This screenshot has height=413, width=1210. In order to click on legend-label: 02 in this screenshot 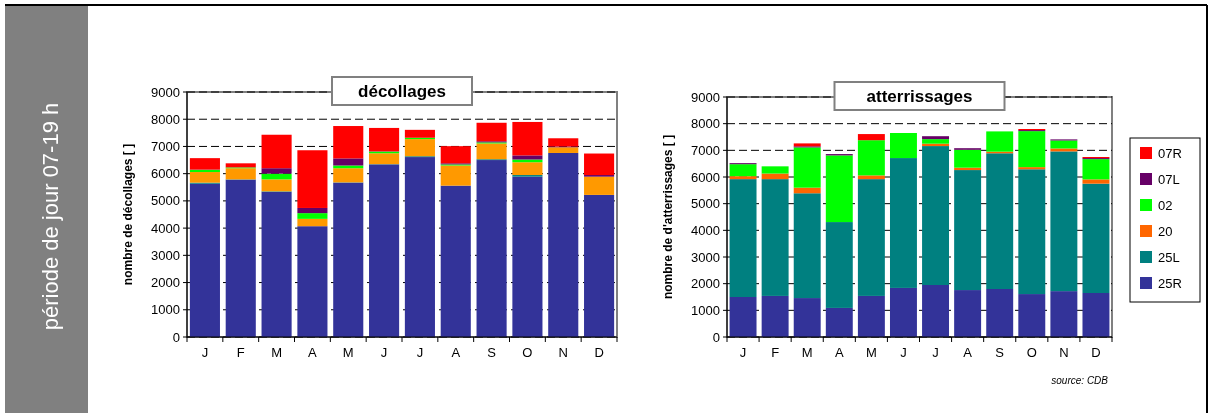, I will do `click(1165, 205)`.